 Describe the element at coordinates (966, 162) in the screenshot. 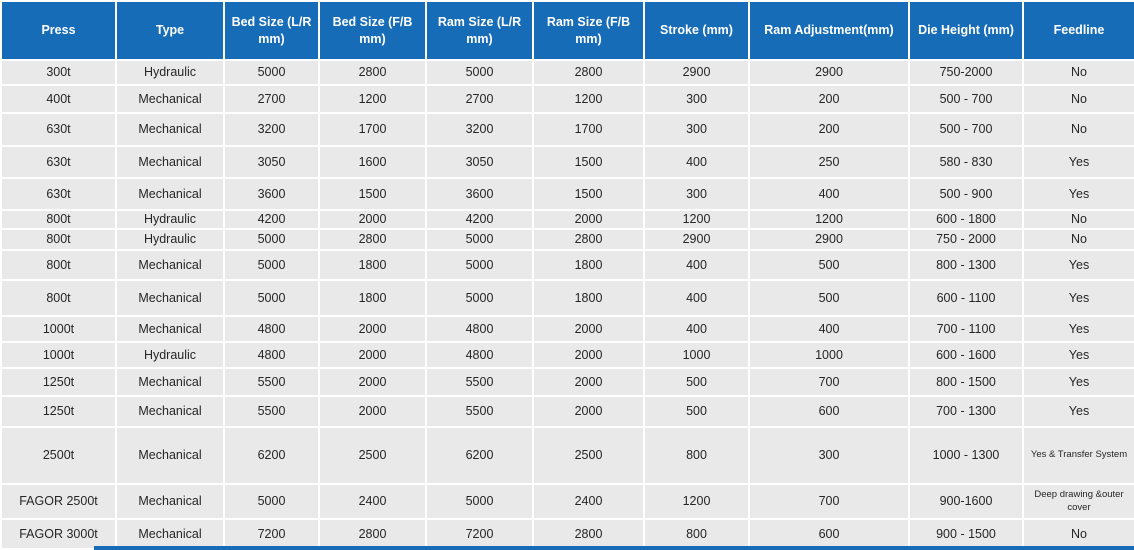

I see `cell-die-height-mm: 580 - 830` at that location.